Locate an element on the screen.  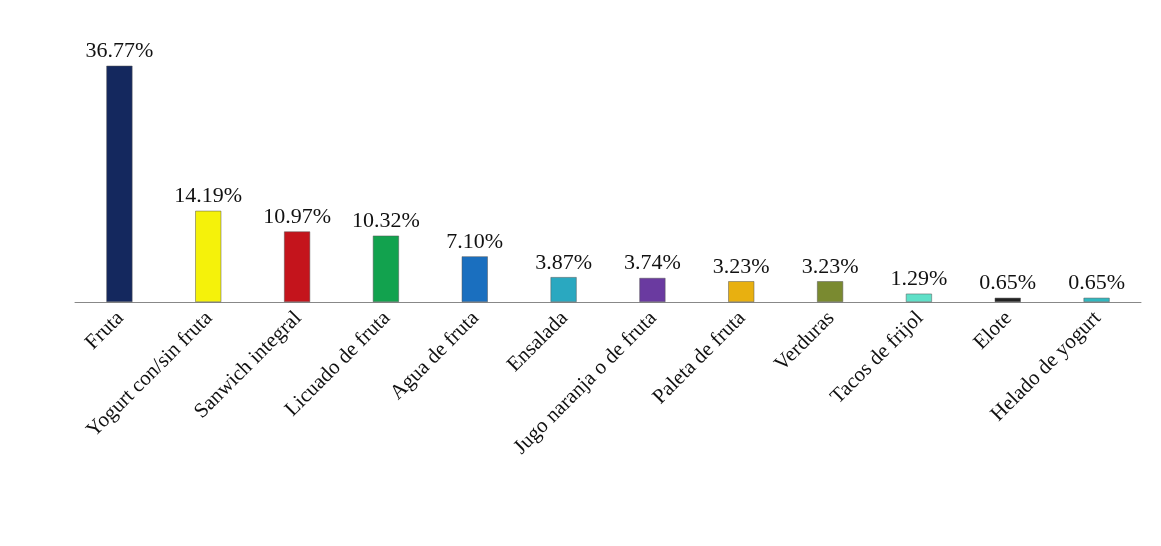
data-label: 10.97% is located at coordinates (297, 216).